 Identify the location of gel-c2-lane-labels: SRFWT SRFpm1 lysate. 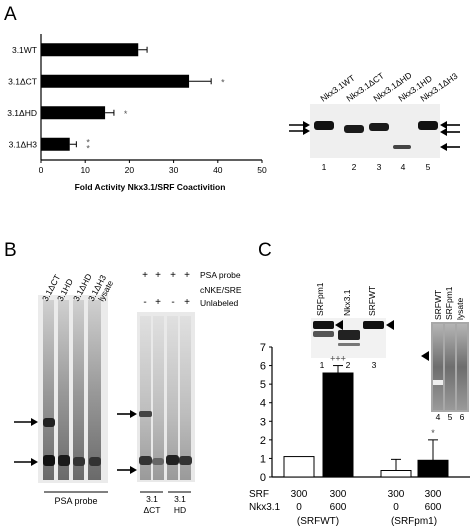
(449, 303).